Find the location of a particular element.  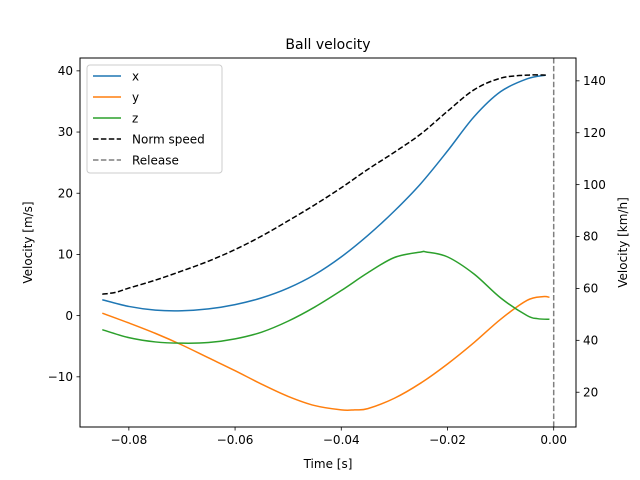

legend-label-y: y is located at coordinates (135, 97).